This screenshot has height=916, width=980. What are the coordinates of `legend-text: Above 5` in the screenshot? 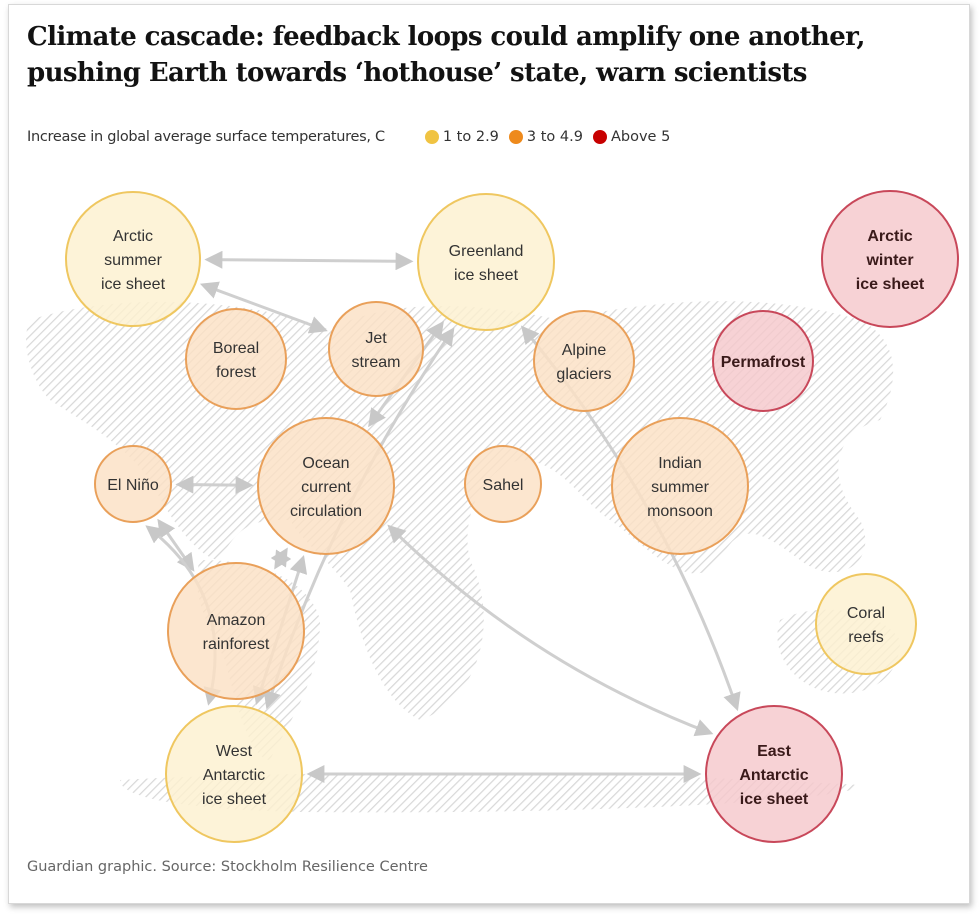 It's located at (640, 137).